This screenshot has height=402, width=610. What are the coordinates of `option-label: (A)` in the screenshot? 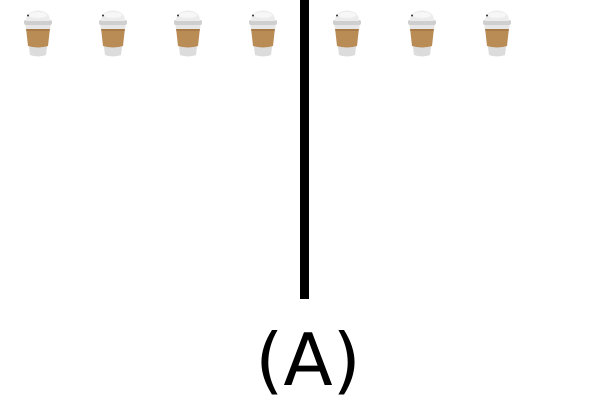 It's located at (308, 360).